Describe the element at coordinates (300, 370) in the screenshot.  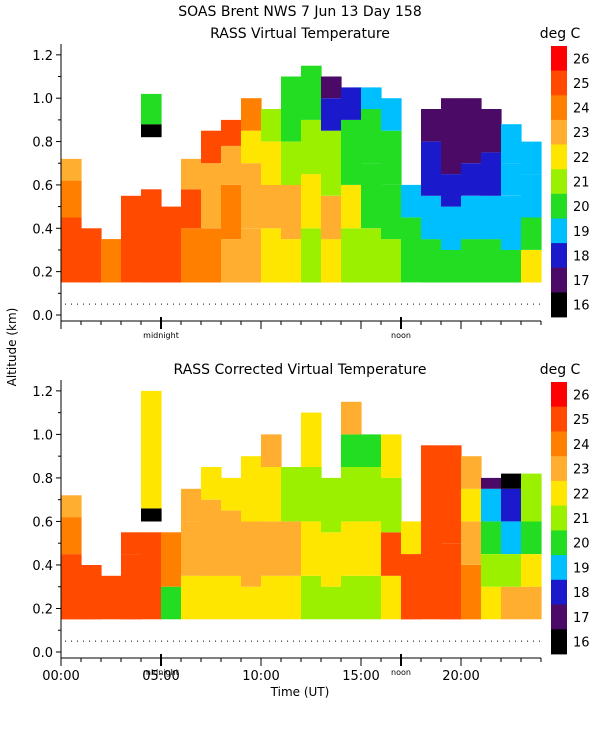
I see `panel-title: RASS Corrected Virtual Temperature` at that location.